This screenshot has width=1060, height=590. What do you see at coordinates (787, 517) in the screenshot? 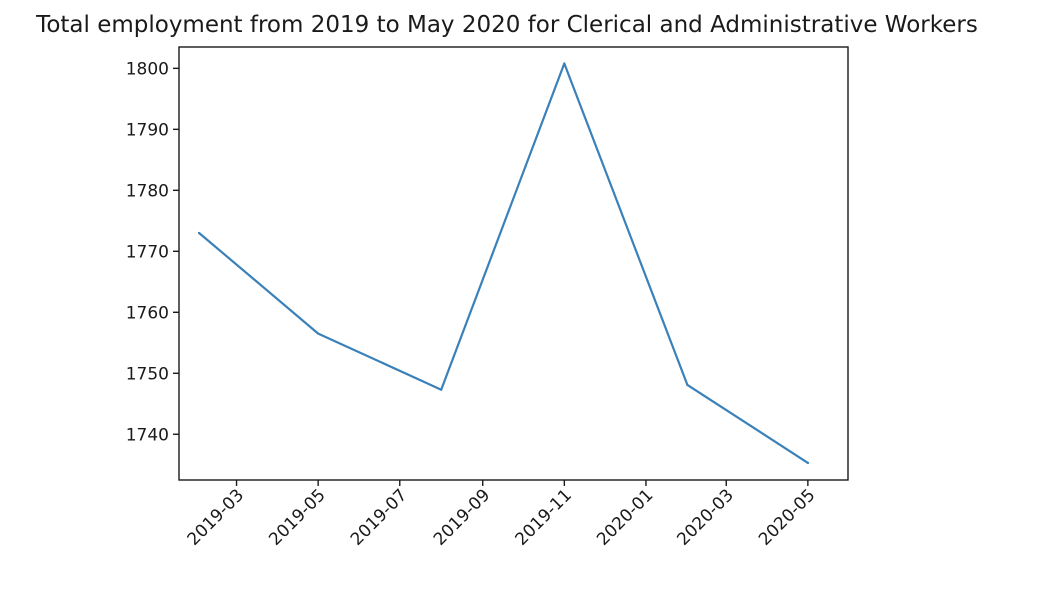
I see `x-tick-label: 2020-05` at bounding box center [787, 517].